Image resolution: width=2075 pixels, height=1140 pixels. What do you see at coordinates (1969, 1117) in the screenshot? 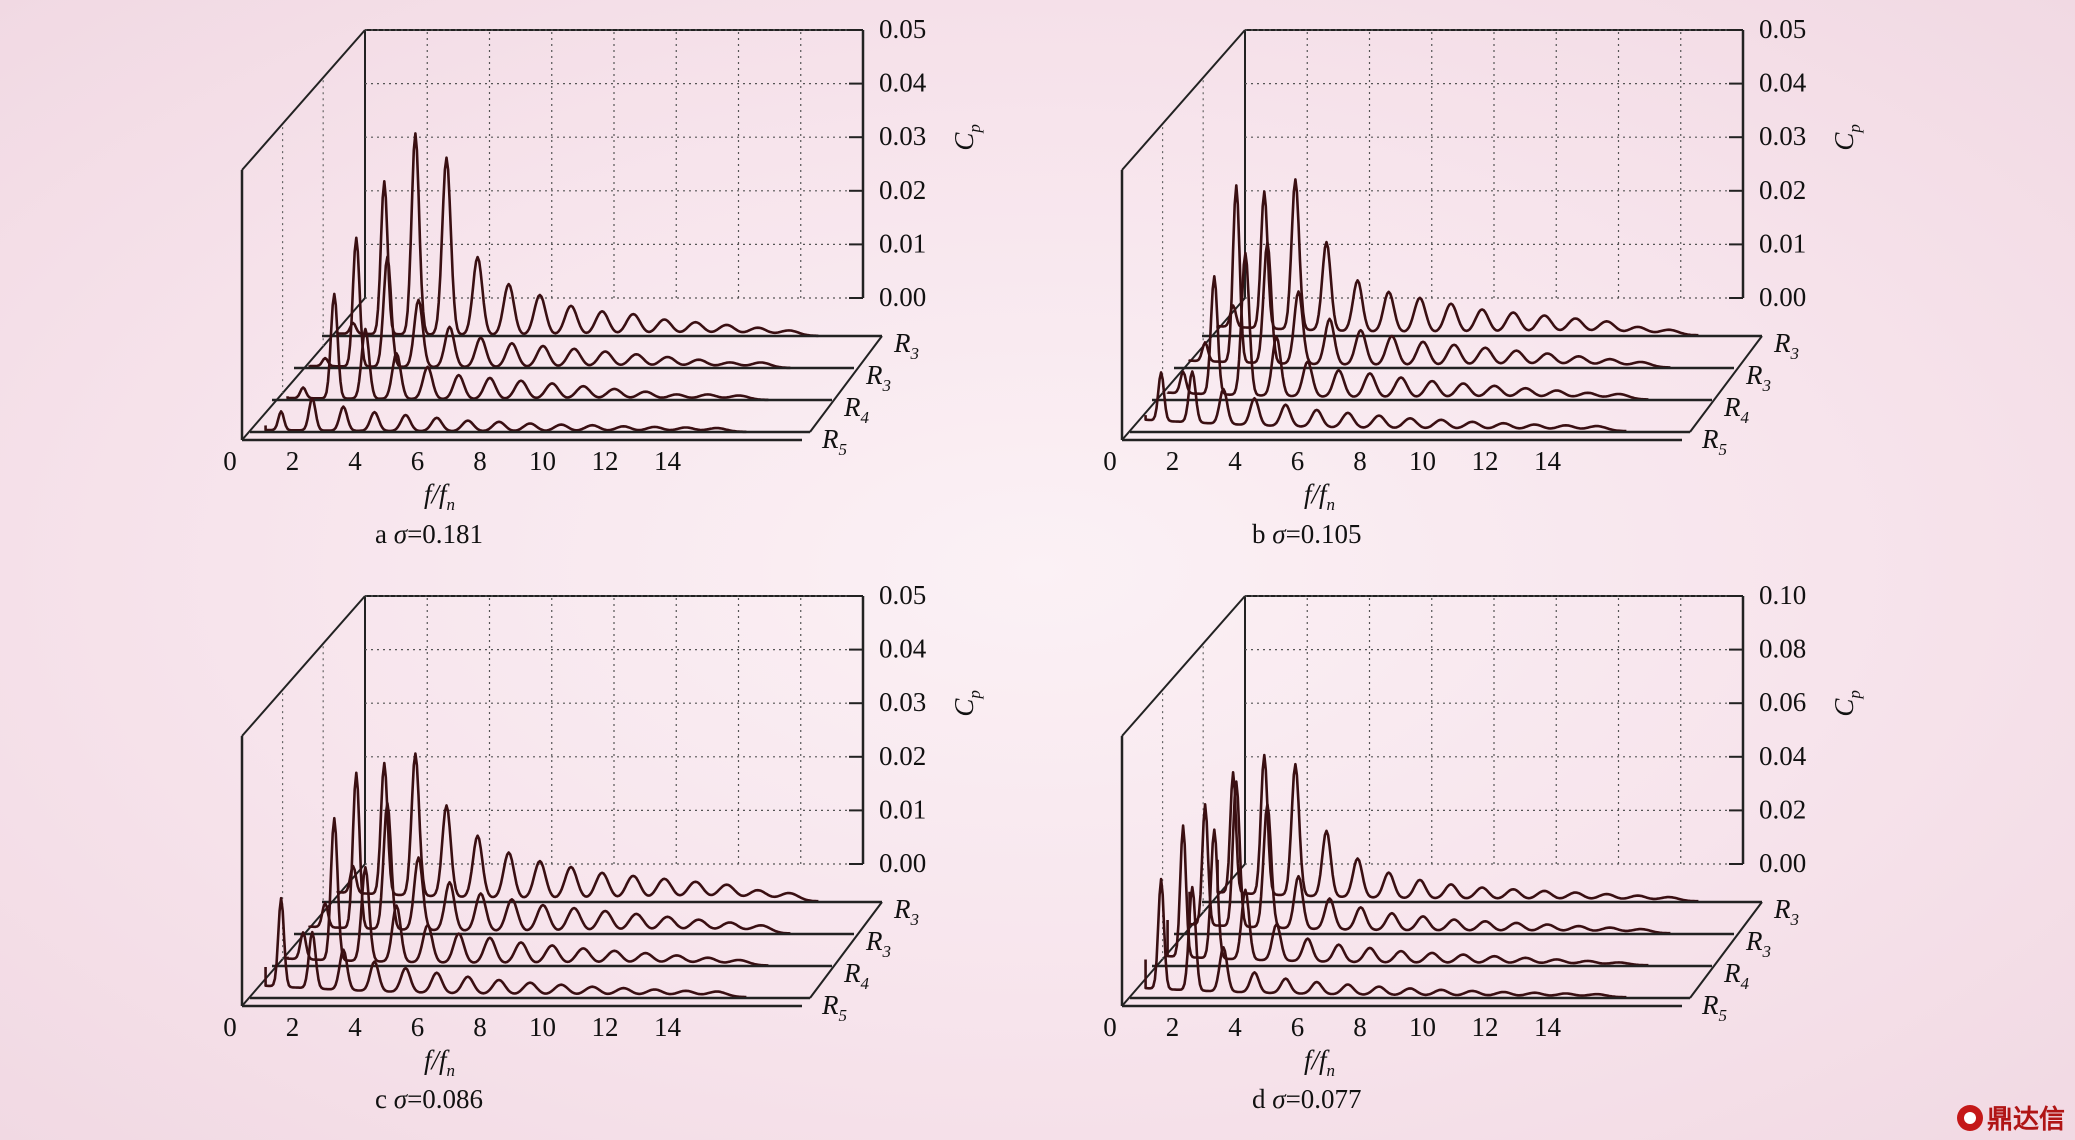
I see `logo-icon` at bounding box center [1969, 1117].